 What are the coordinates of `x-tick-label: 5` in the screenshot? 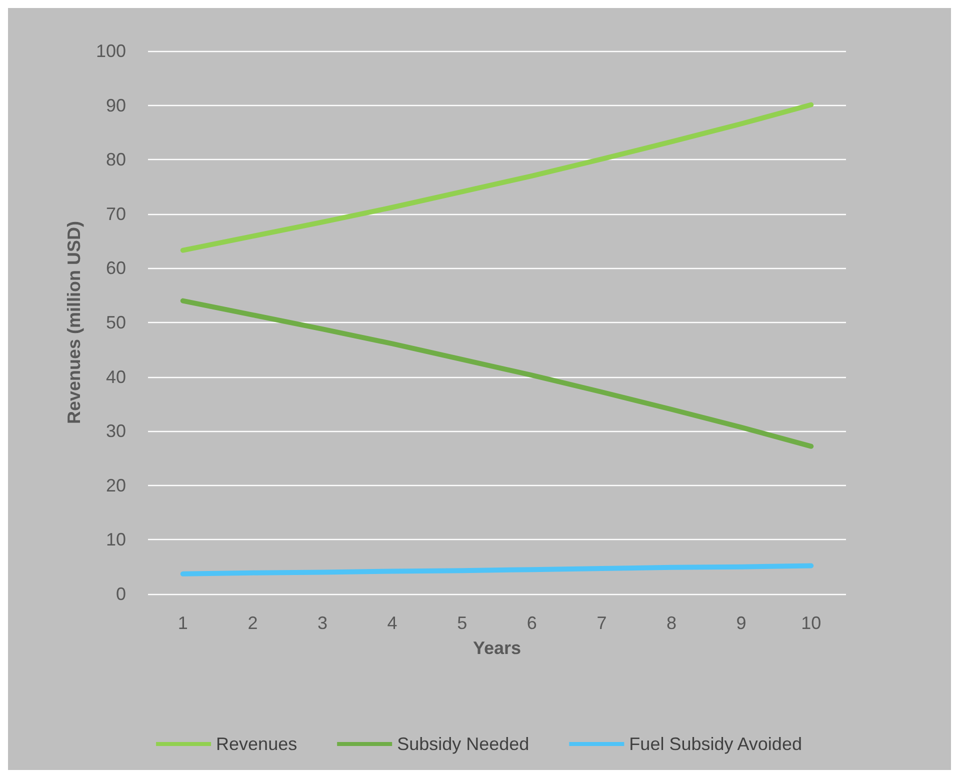 It's located at (462, 623).